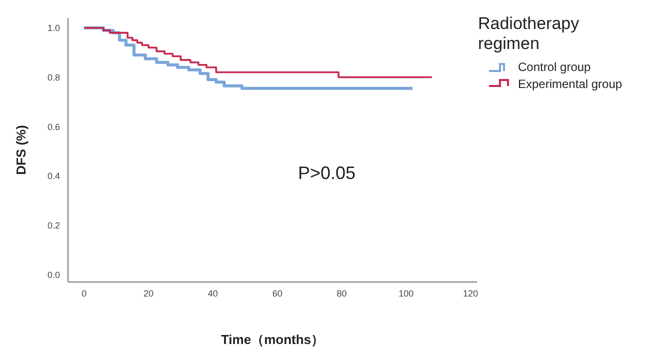 Image resolution: width=650 pixels, height=360 pixels. What do you see at coordinates (53, 127) in the screenshot?
I see `y-tick-label: 0.6` at bounding box center [53, 127].